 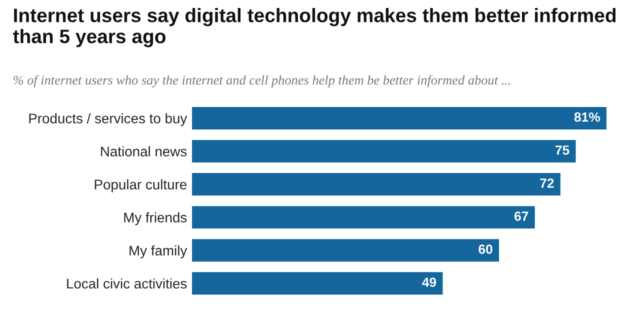 I want to click on y-tick-label: National news, so click(x=144, y=151).